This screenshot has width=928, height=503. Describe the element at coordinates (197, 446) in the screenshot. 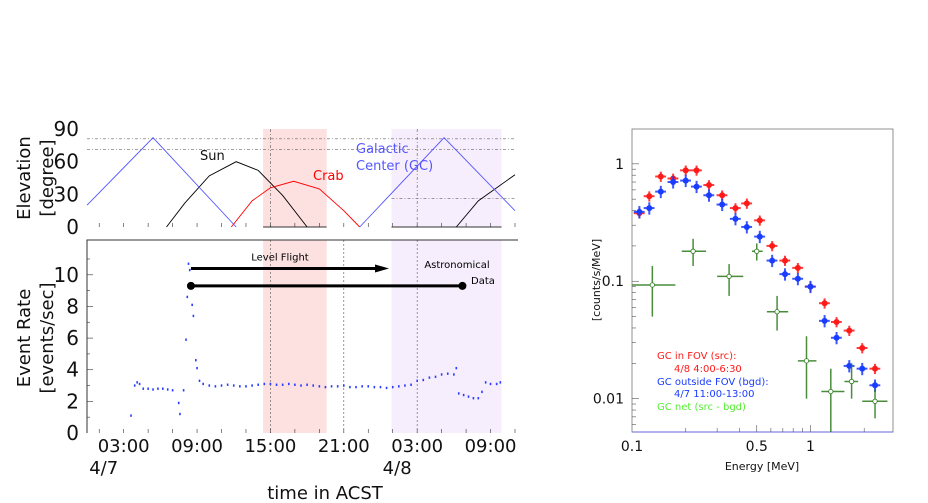

I see `x-tick-label: 09:00` at that location.